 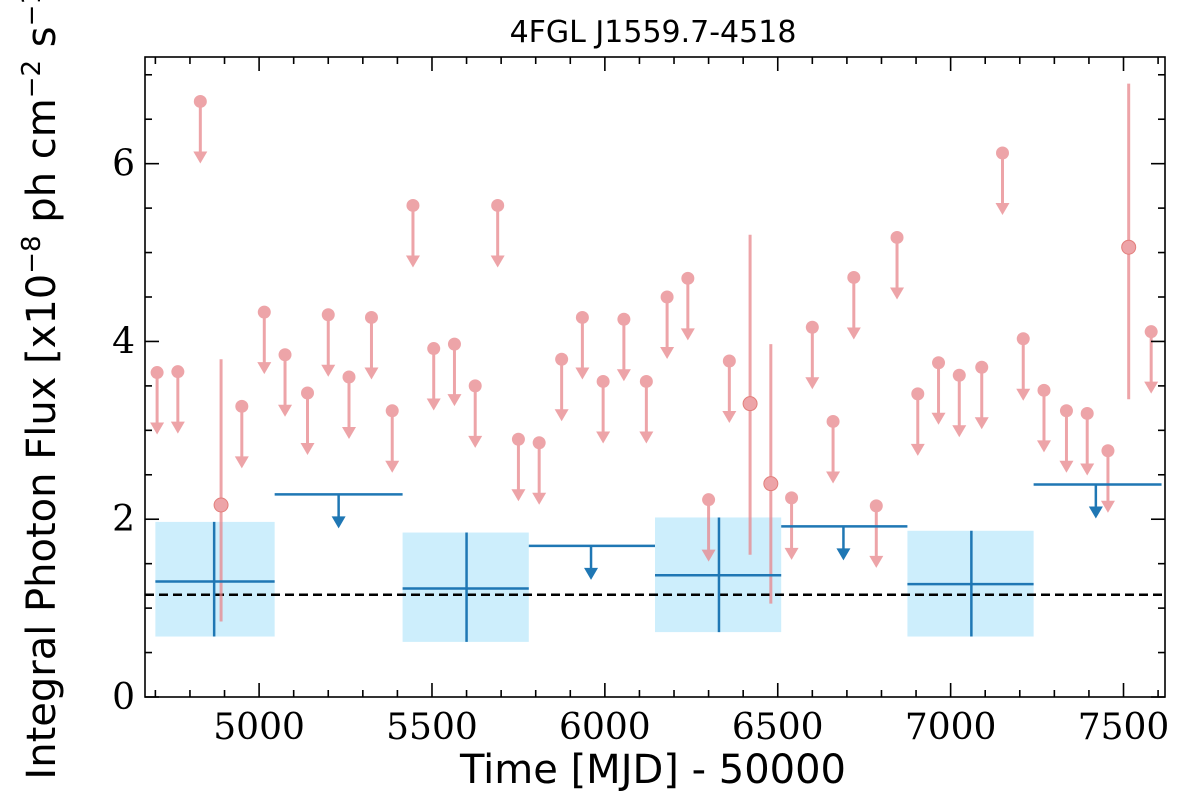 I want to click on y-tick-label: 2, so click(x=123, y=519).